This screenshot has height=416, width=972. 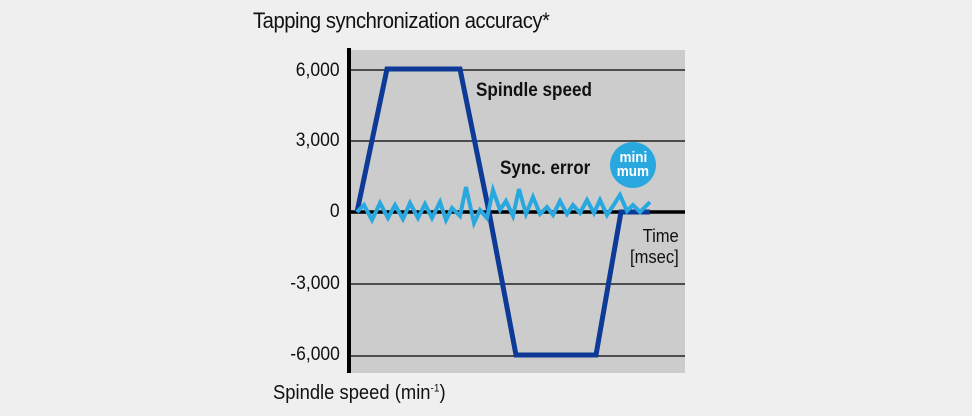 What do you see at coordinates (503, 206) in the screenshot?
I see `sync-error-line` at bounding box center [503, 206].